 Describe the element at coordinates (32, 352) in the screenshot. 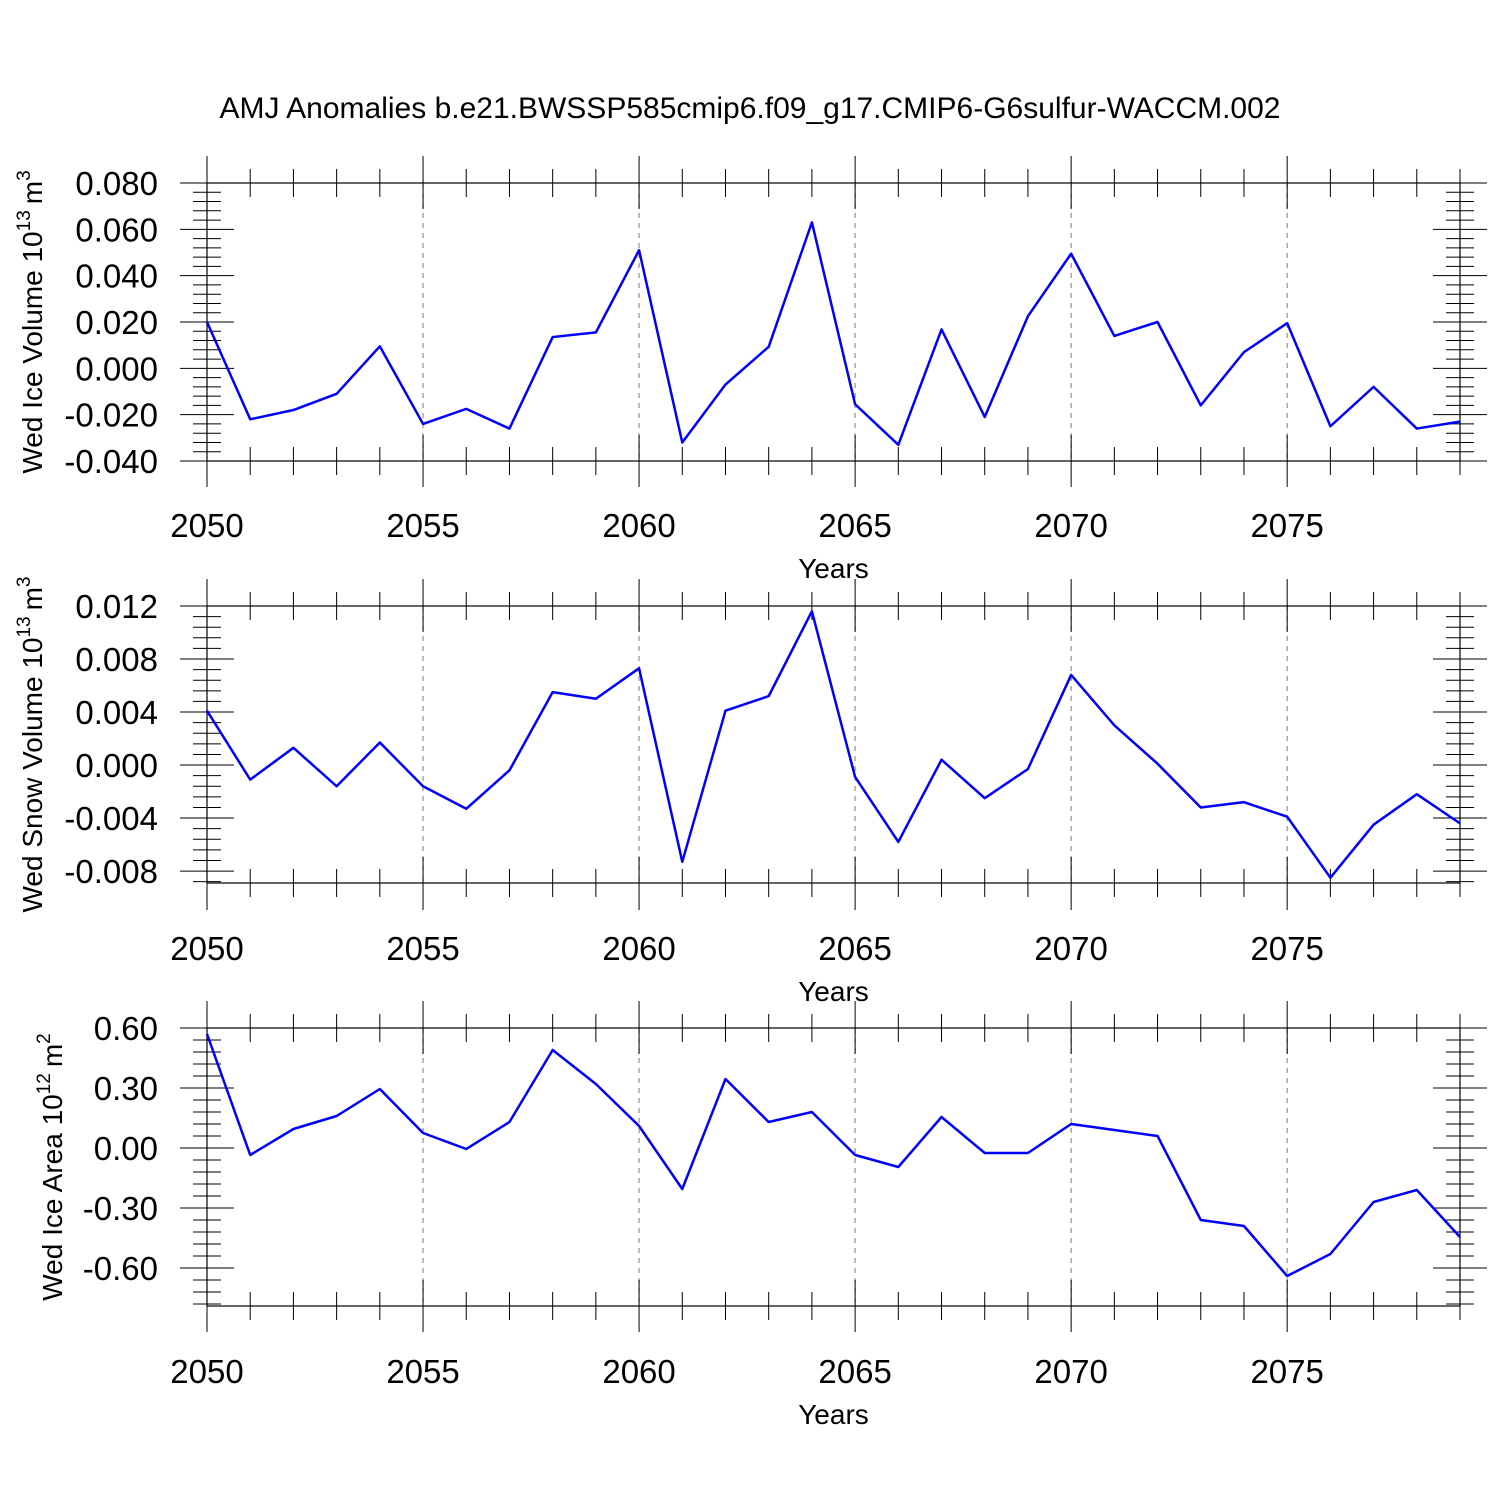

I see `y-axis-title-text: Wed Ice Volume 10` at that location.